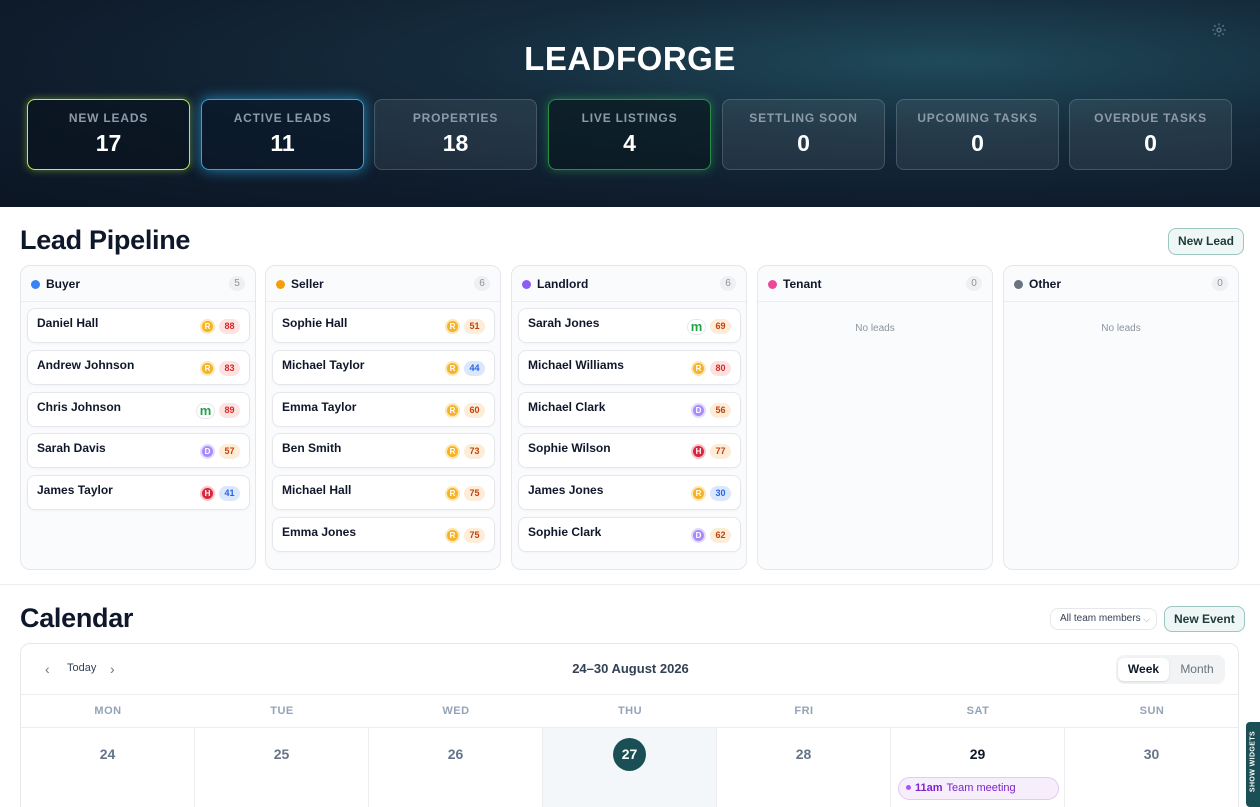  Describe the element at coordinates (474, 410) in the screenshot. I see `lead-score-badge: 60` at that location.